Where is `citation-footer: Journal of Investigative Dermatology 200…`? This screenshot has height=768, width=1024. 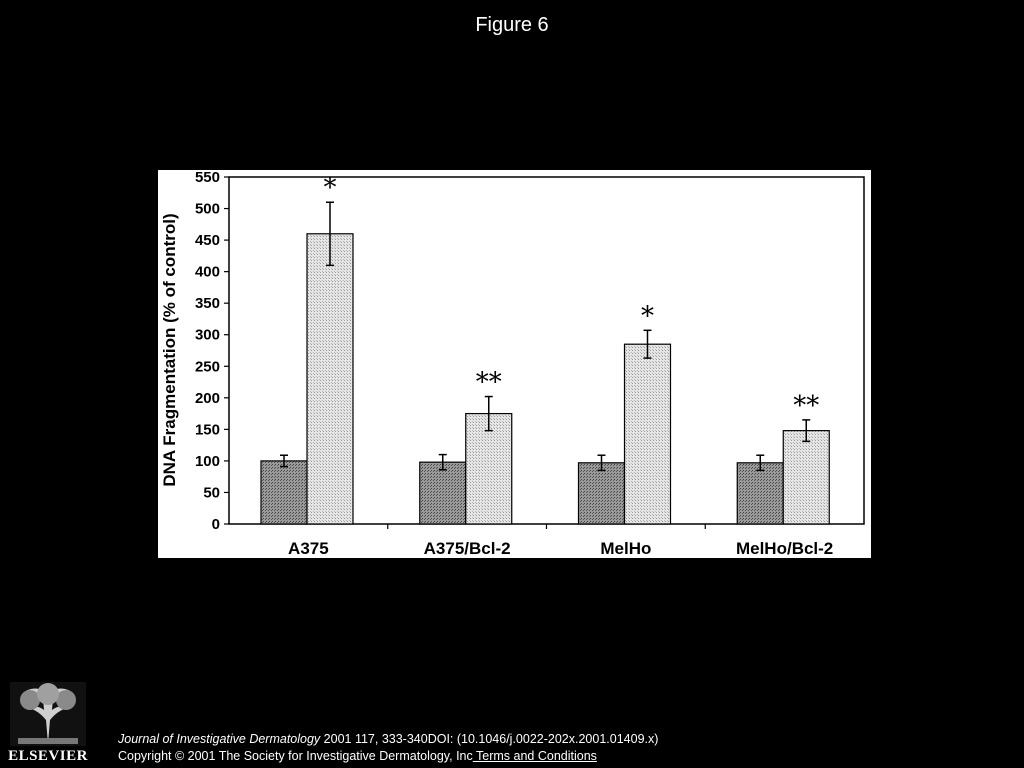 citation-footer: Journal of Investigative Dermatology 200… is located at coordinates (388, 748).